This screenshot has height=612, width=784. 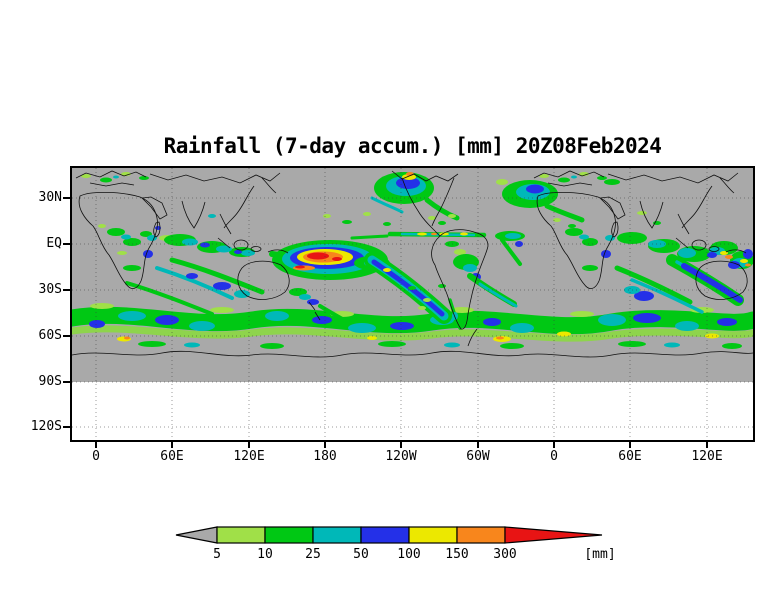 I want to click on rain-maritime-continent, so click(x=329, y=260).